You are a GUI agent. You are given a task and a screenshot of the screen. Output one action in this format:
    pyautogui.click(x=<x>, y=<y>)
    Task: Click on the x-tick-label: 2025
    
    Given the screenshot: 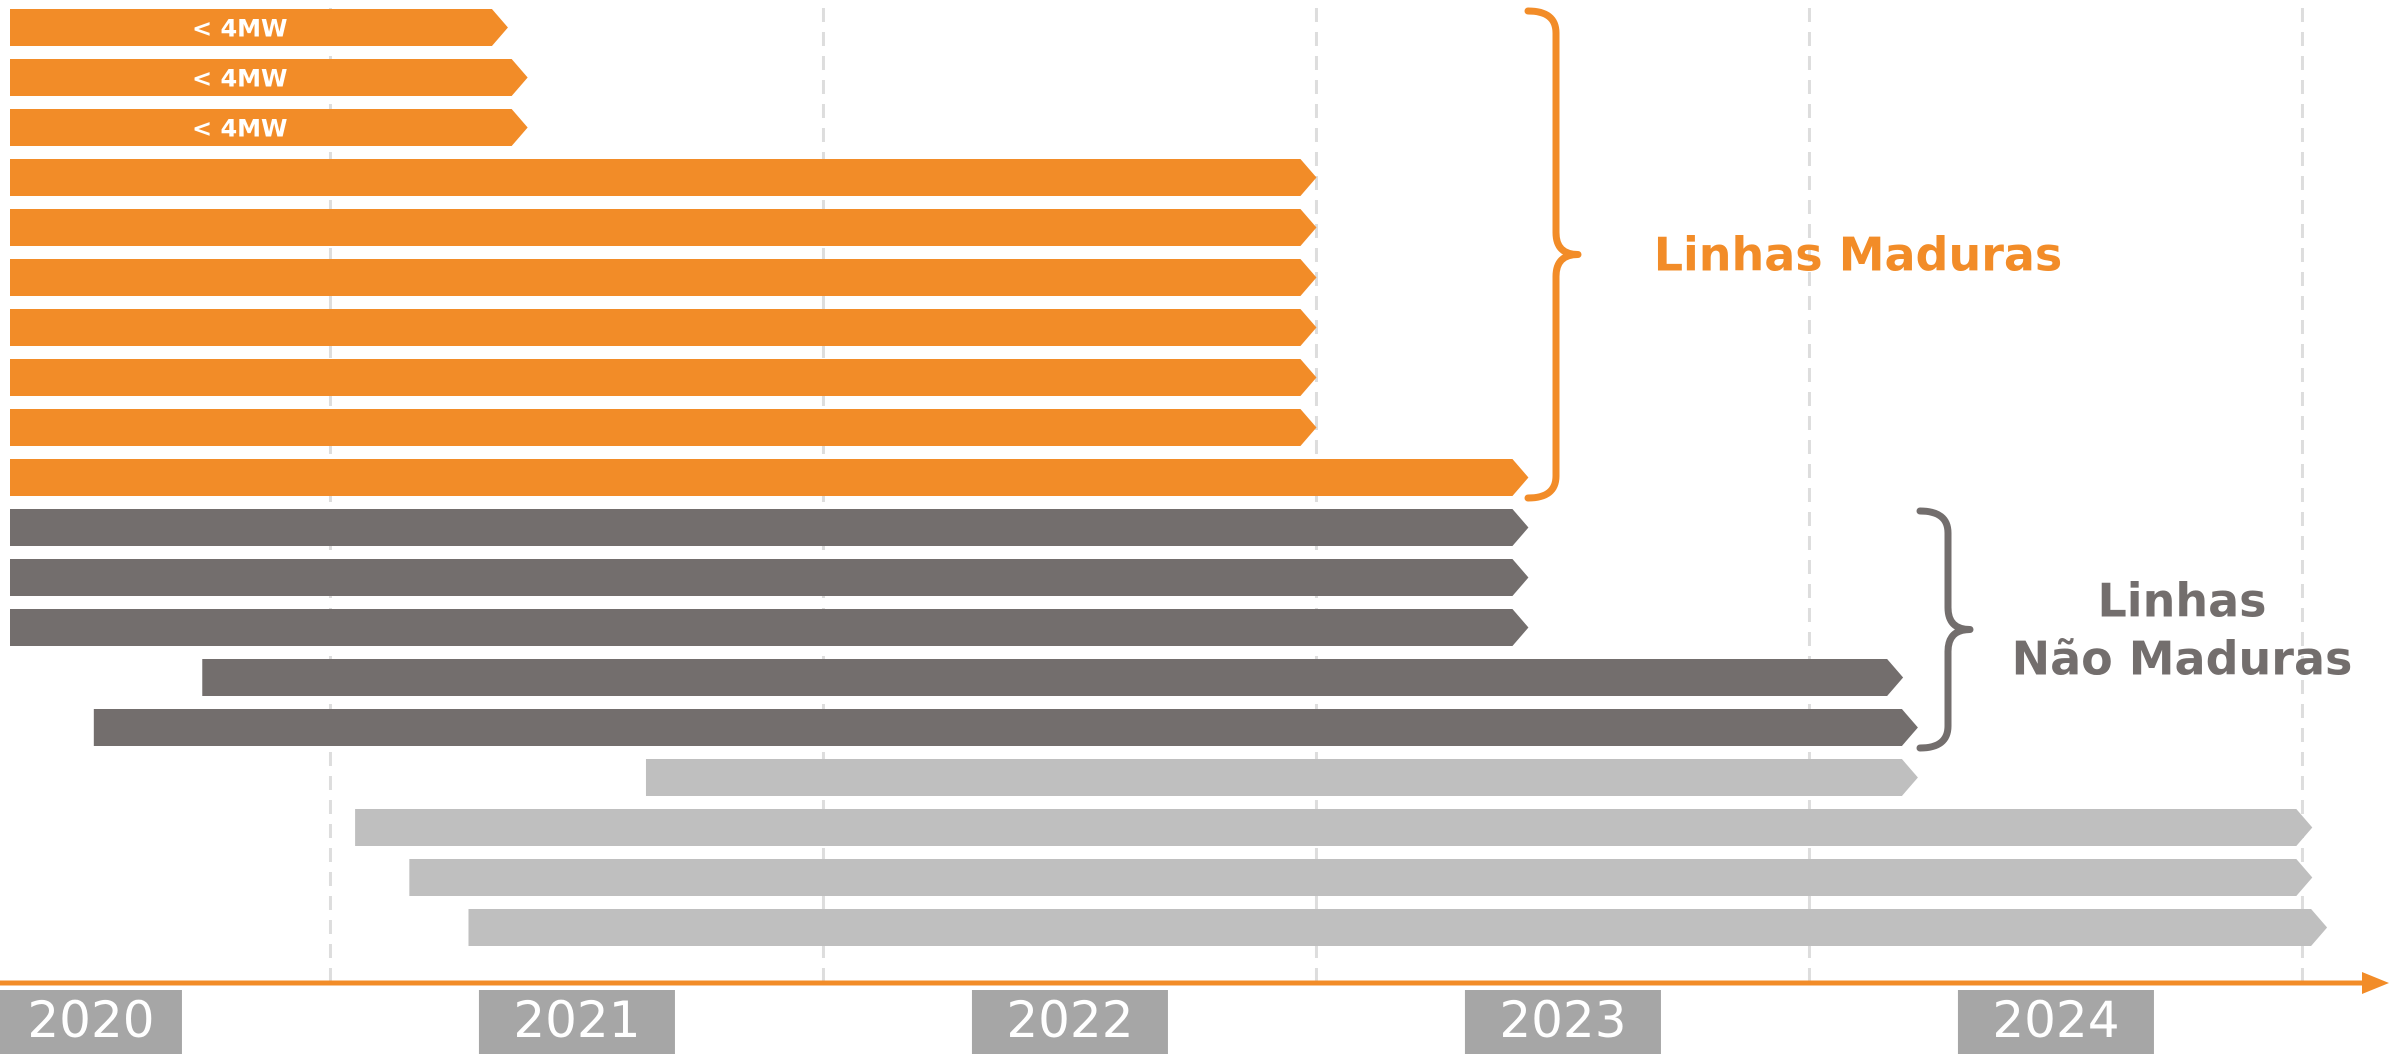 What is the action you would take?
    pyautogui.click(x=2372, y=1020)
    